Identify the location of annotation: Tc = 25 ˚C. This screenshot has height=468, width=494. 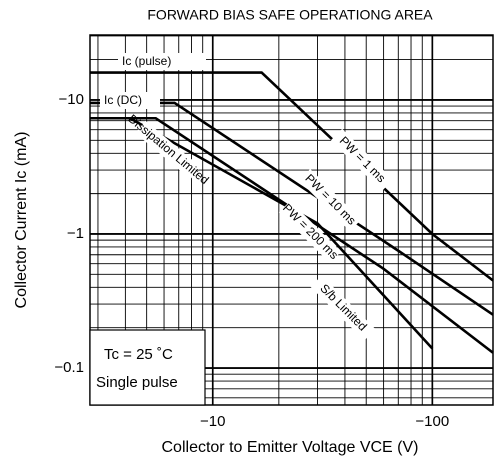
(138, 354).